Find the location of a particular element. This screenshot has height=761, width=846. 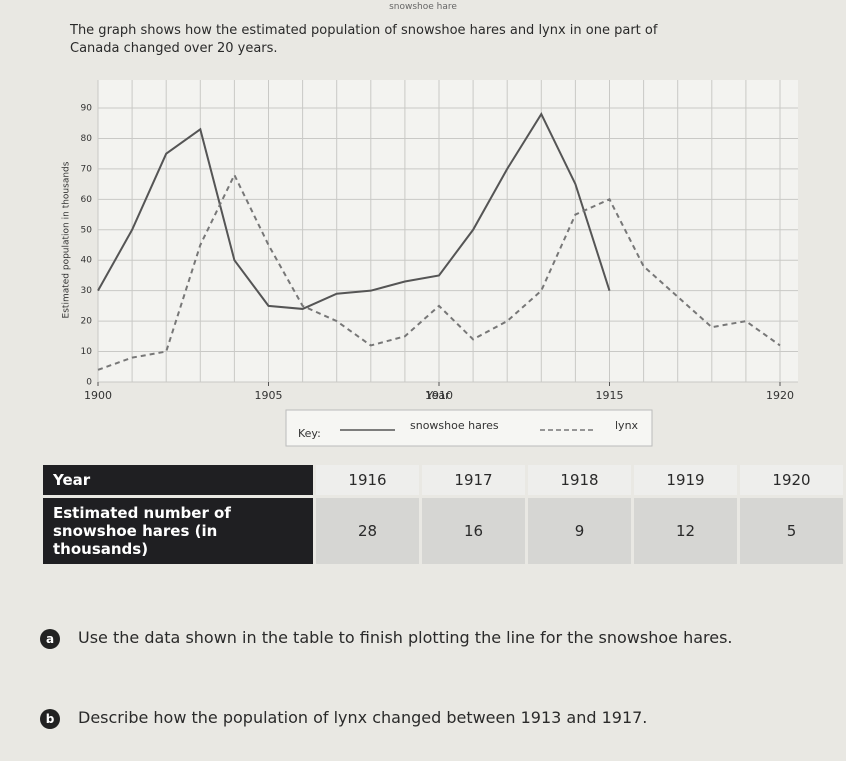

y-tick-label: 0 is located at coordinates (89, 383).